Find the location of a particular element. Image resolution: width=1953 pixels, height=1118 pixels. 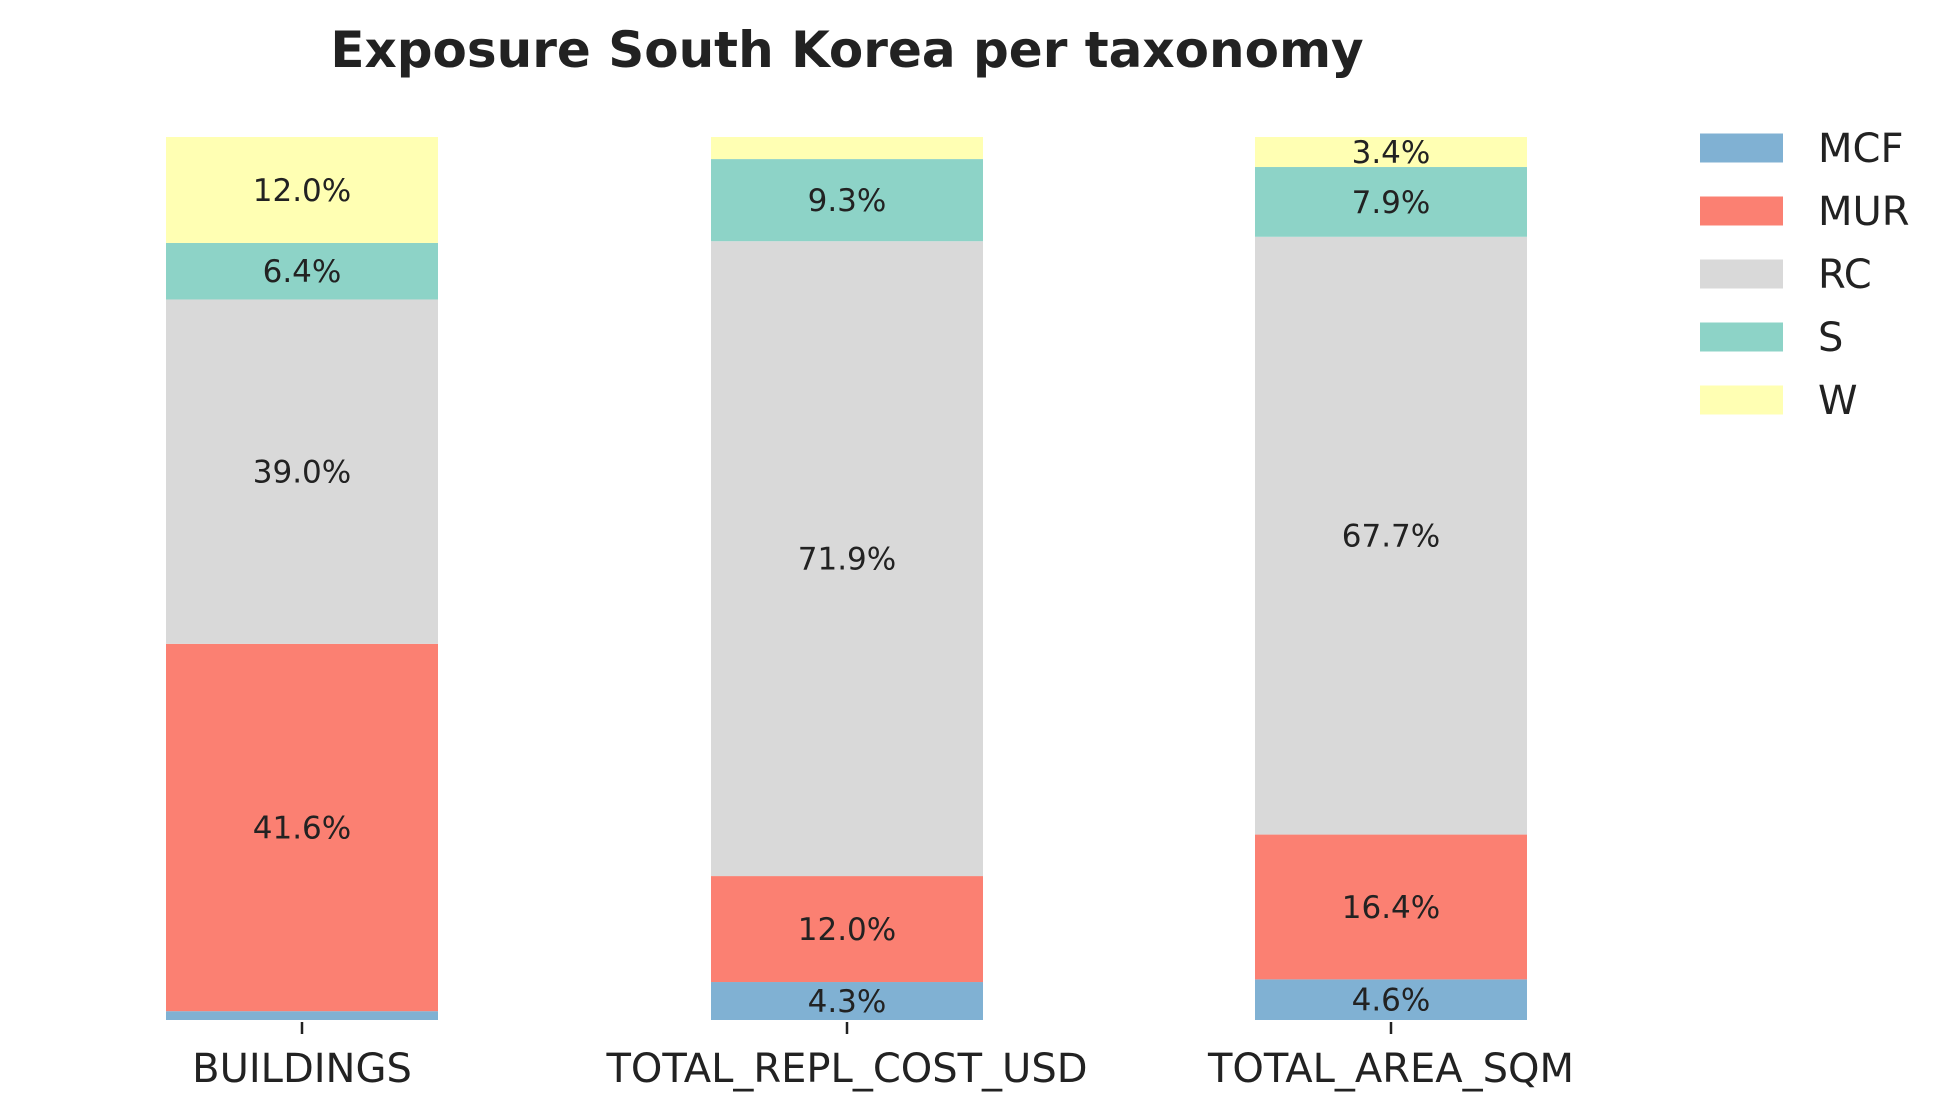

bar-buildings-rc is located at coordinates (302, 471).